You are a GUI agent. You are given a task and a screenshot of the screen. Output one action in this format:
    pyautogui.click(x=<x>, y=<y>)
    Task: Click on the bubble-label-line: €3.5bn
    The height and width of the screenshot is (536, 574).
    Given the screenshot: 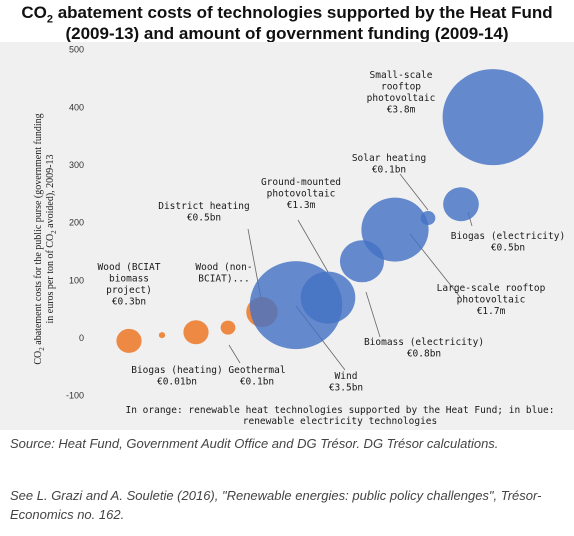 What is the action you would take?
    pyautogui.click(x=346, y=388)
    